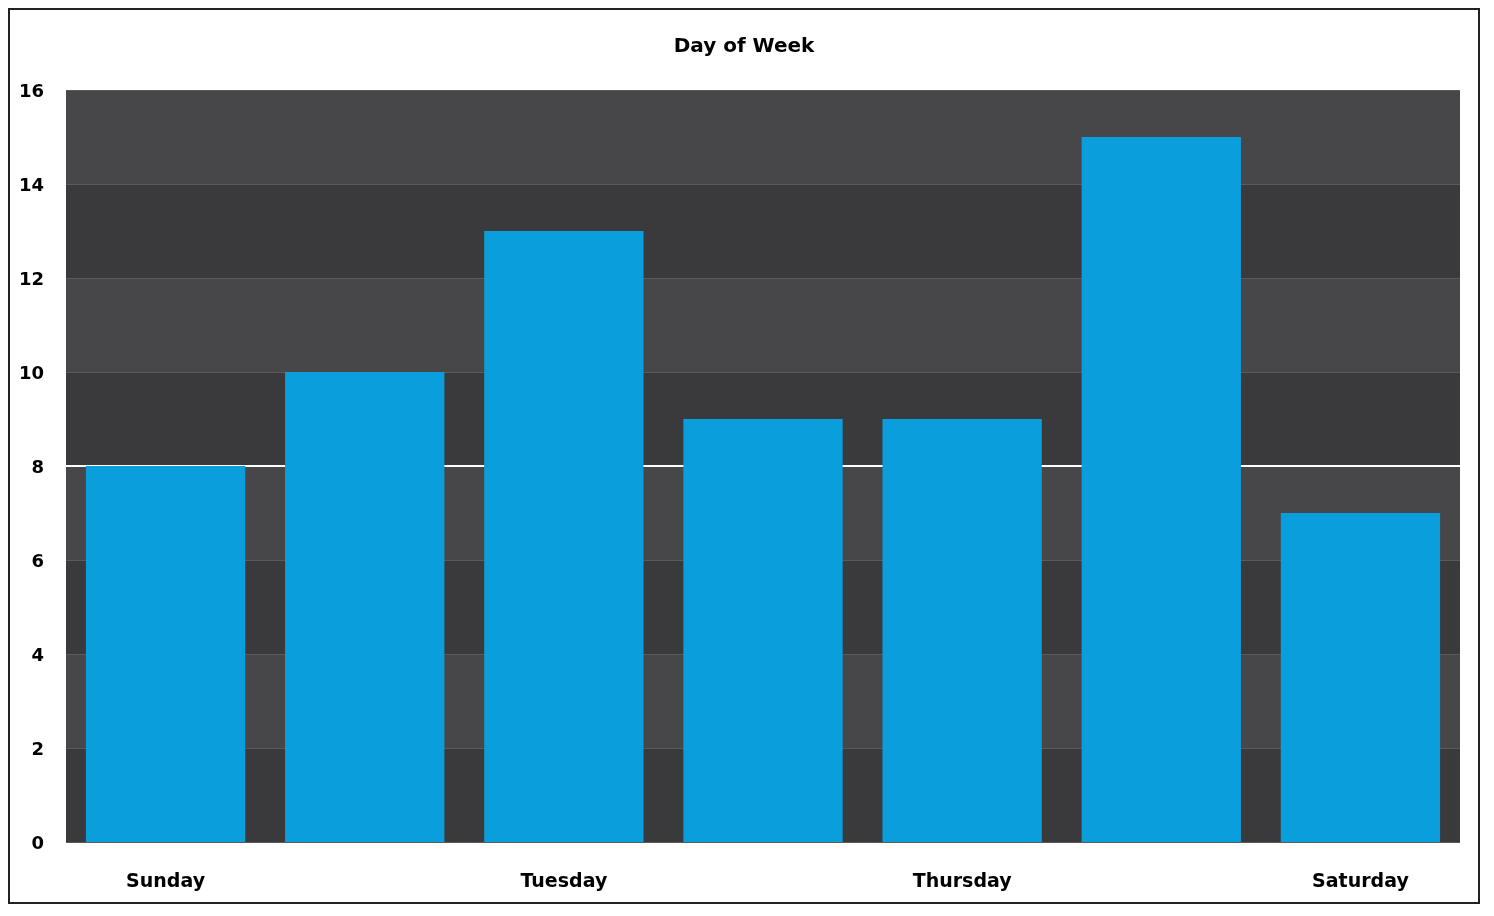 The height and width of the screenshot is (916, 1494). Describe the element at coordinates (564, 879) in the screenshot. I see `x-tick-label: Tuesday` at that location.